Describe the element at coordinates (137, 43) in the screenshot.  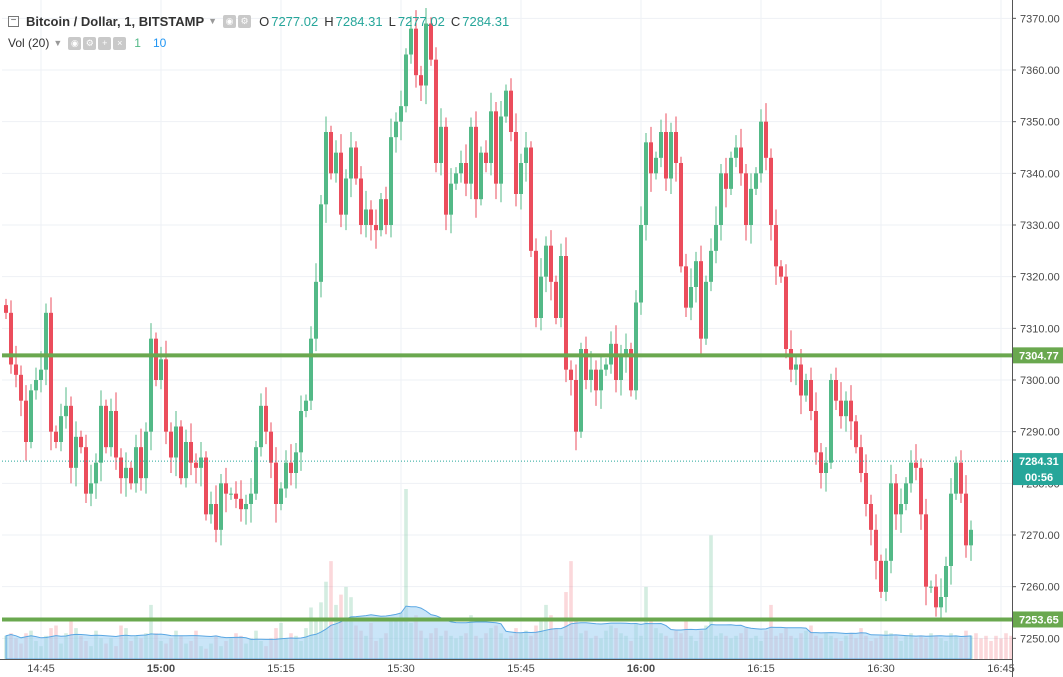
I see `volume-up-count: 1` at that location.